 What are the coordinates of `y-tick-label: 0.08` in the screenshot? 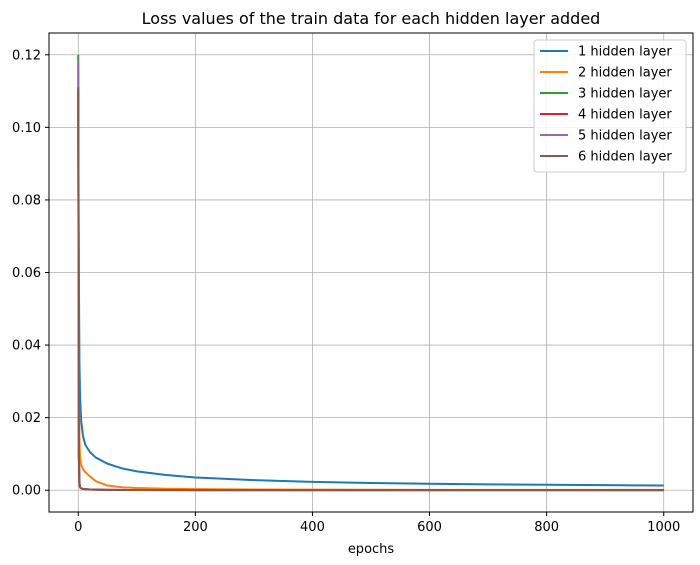 It's located at (26, 200).